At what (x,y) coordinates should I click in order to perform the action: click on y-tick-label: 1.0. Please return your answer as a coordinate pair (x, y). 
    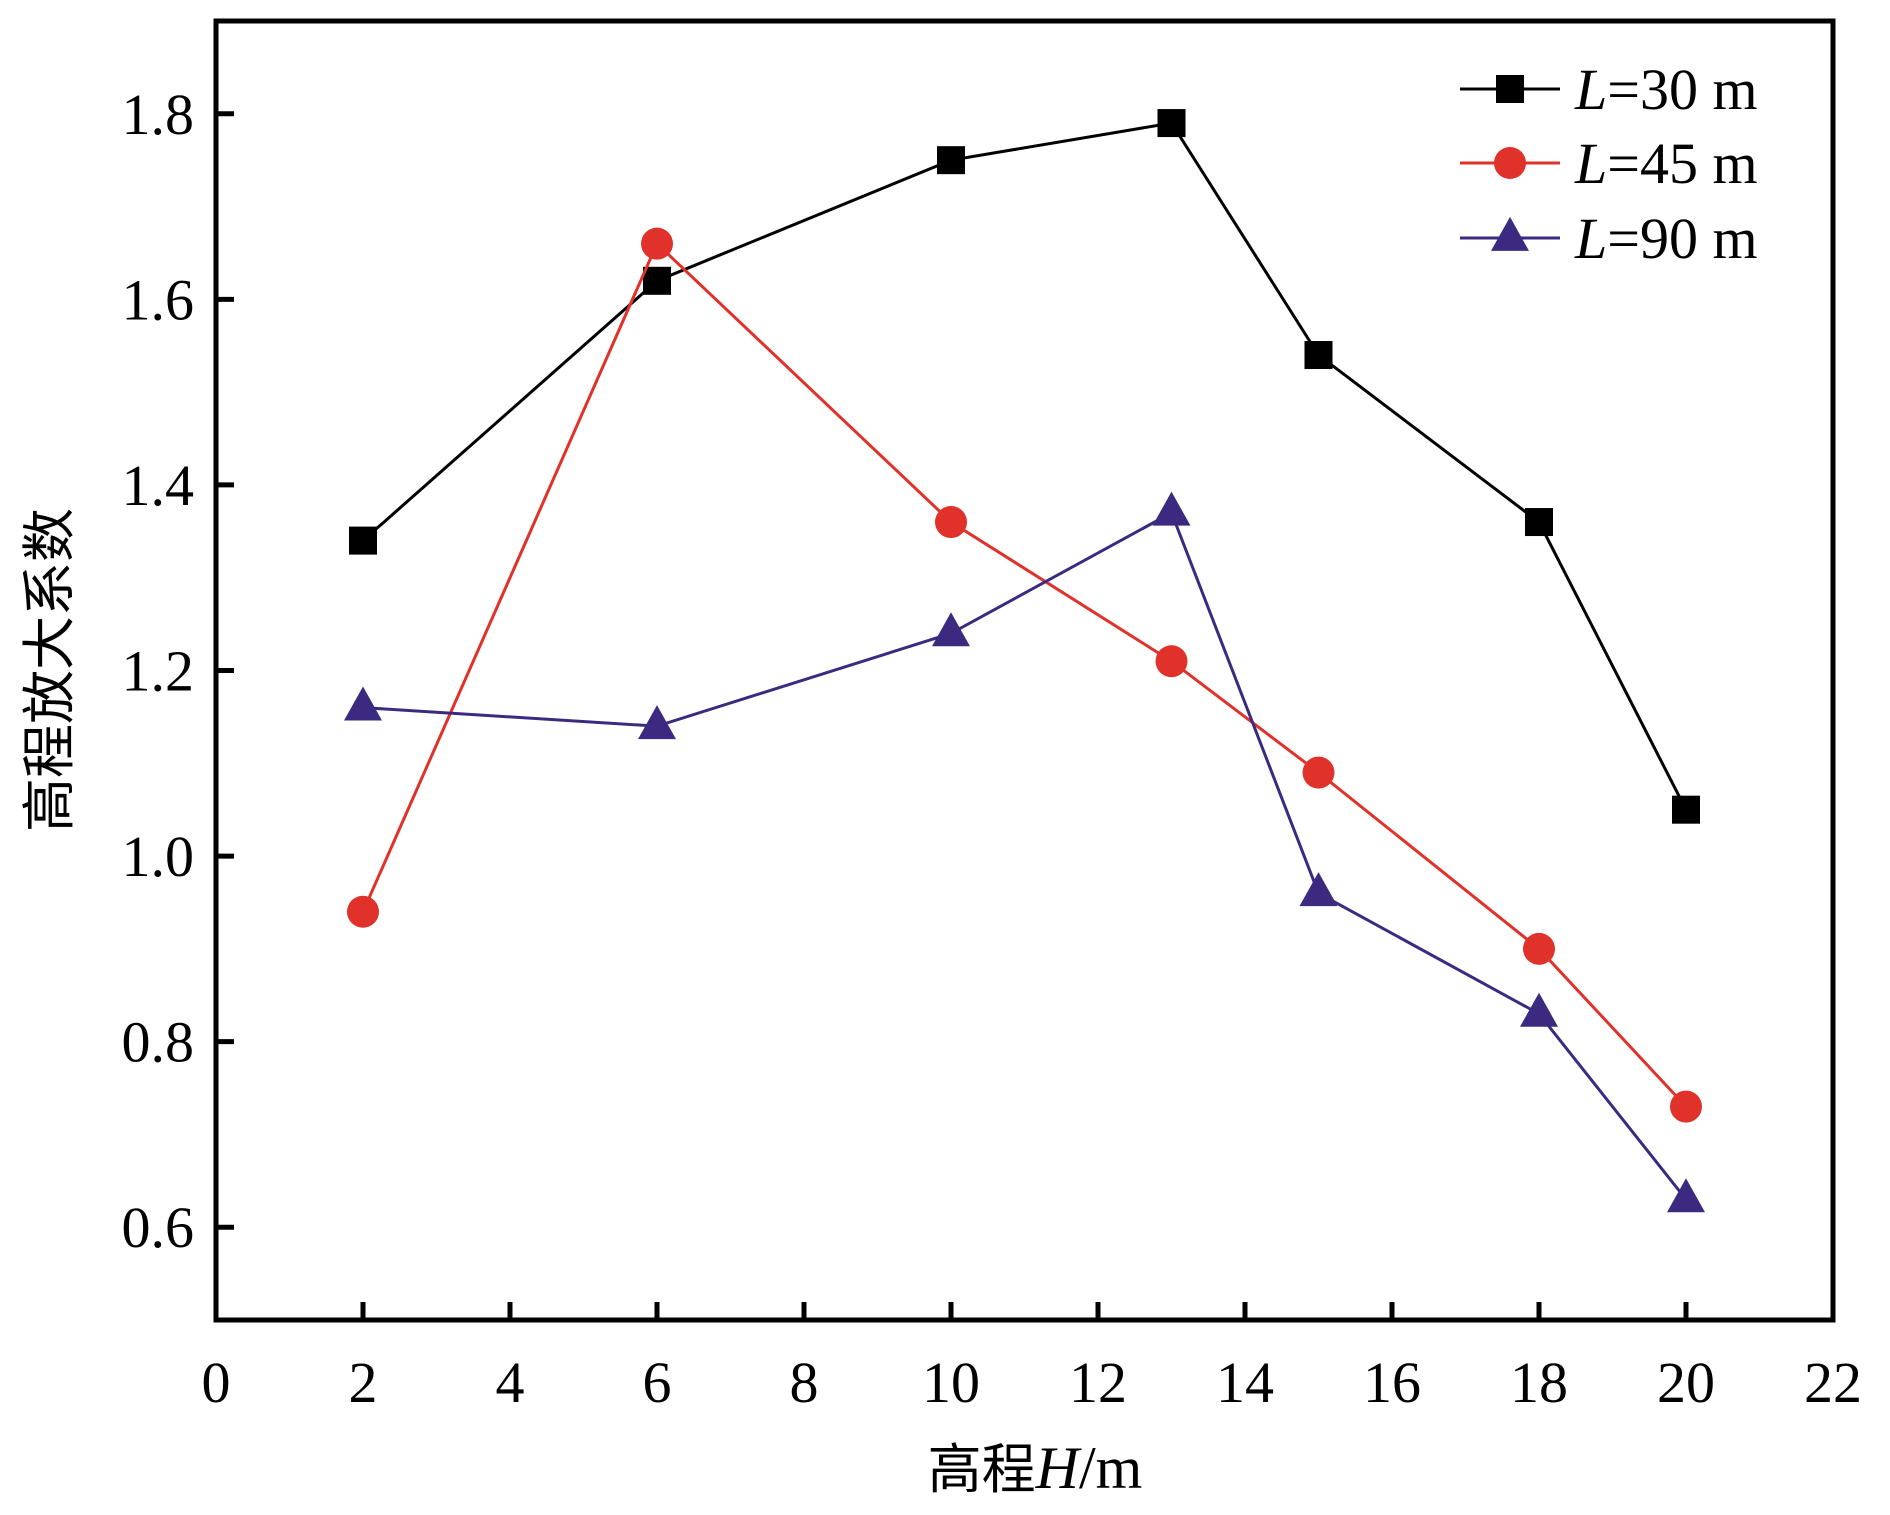
    Looking at the image, I should click on (158, 856).